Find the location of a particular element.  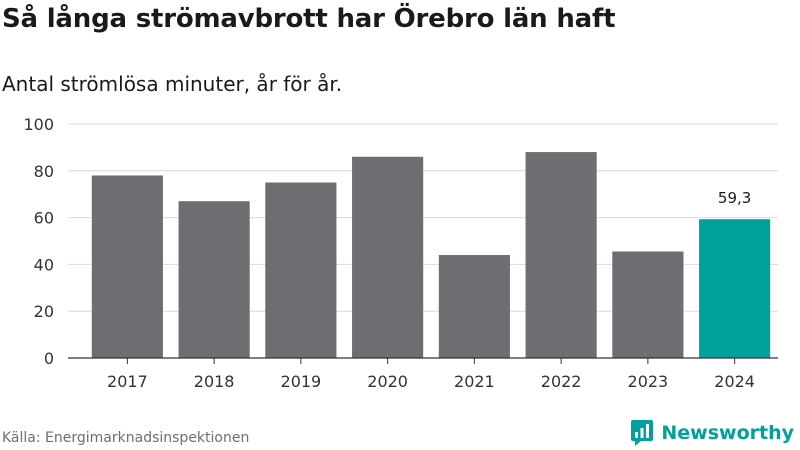

brand-logo: Newsworthy is located at coordinates (711, 433).